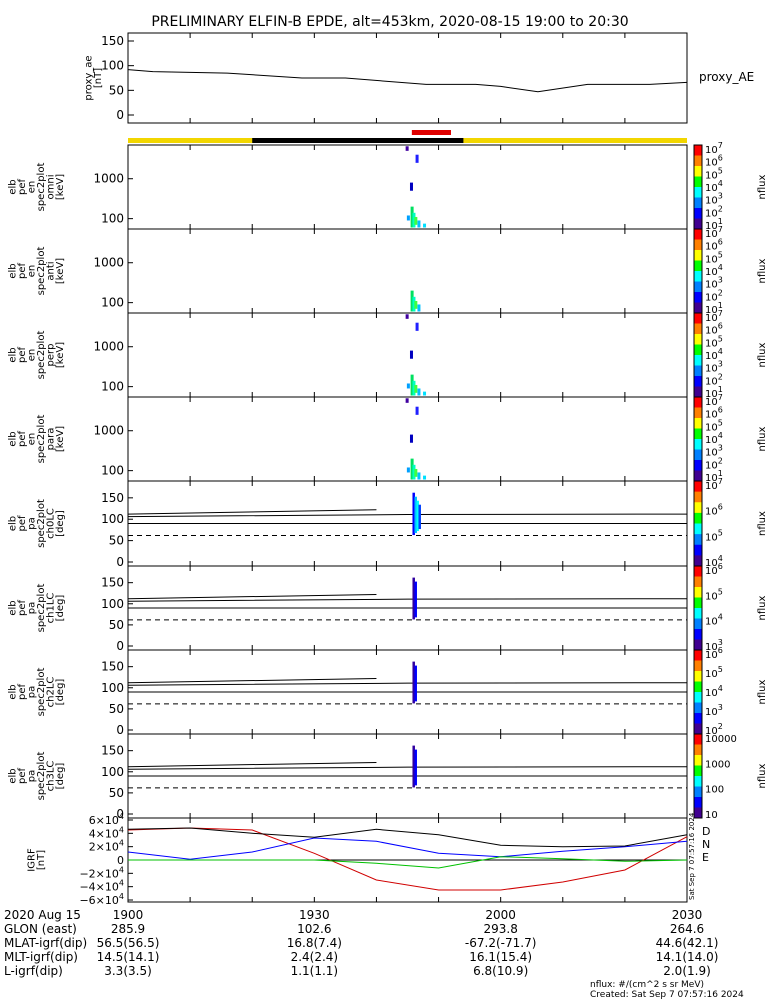  What do you see at coordinates (692, 856) in the screenshot?
I see `side-stamp: Sat Sep 7 07:57:16 2024` at bounding box center [692, 856].